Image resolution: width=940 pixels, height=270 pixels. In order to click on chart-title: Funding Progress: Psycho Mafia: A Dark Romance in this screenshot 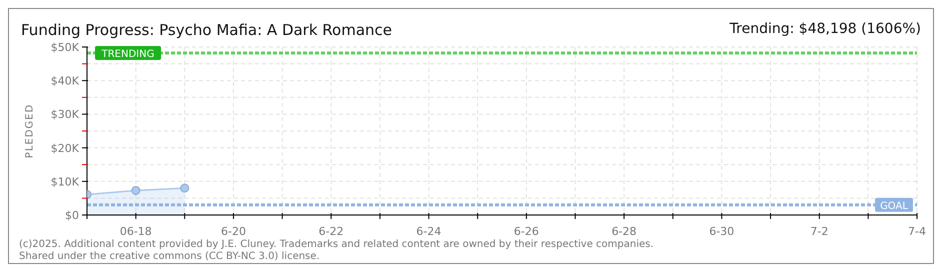, I will do `click(206, 30)`.